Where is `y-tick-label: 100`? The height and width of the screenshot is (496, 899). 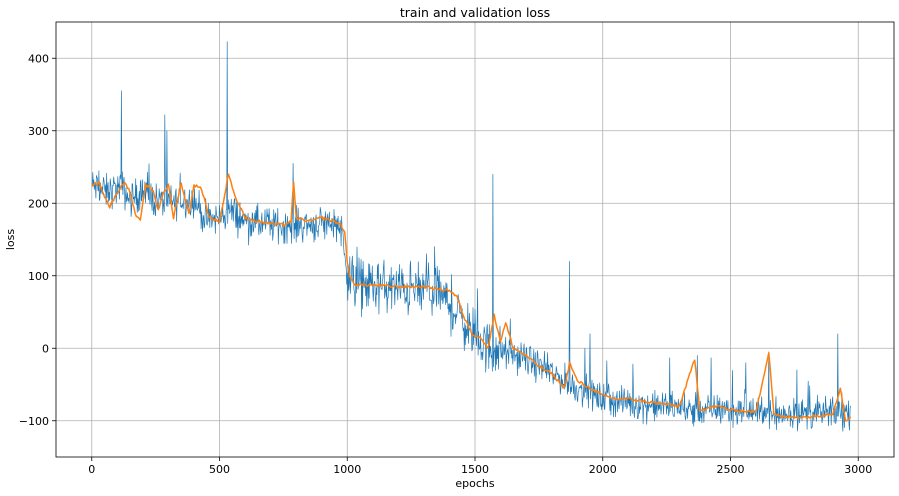
y-tick-label: 100 is located at coordinates (38, 276).